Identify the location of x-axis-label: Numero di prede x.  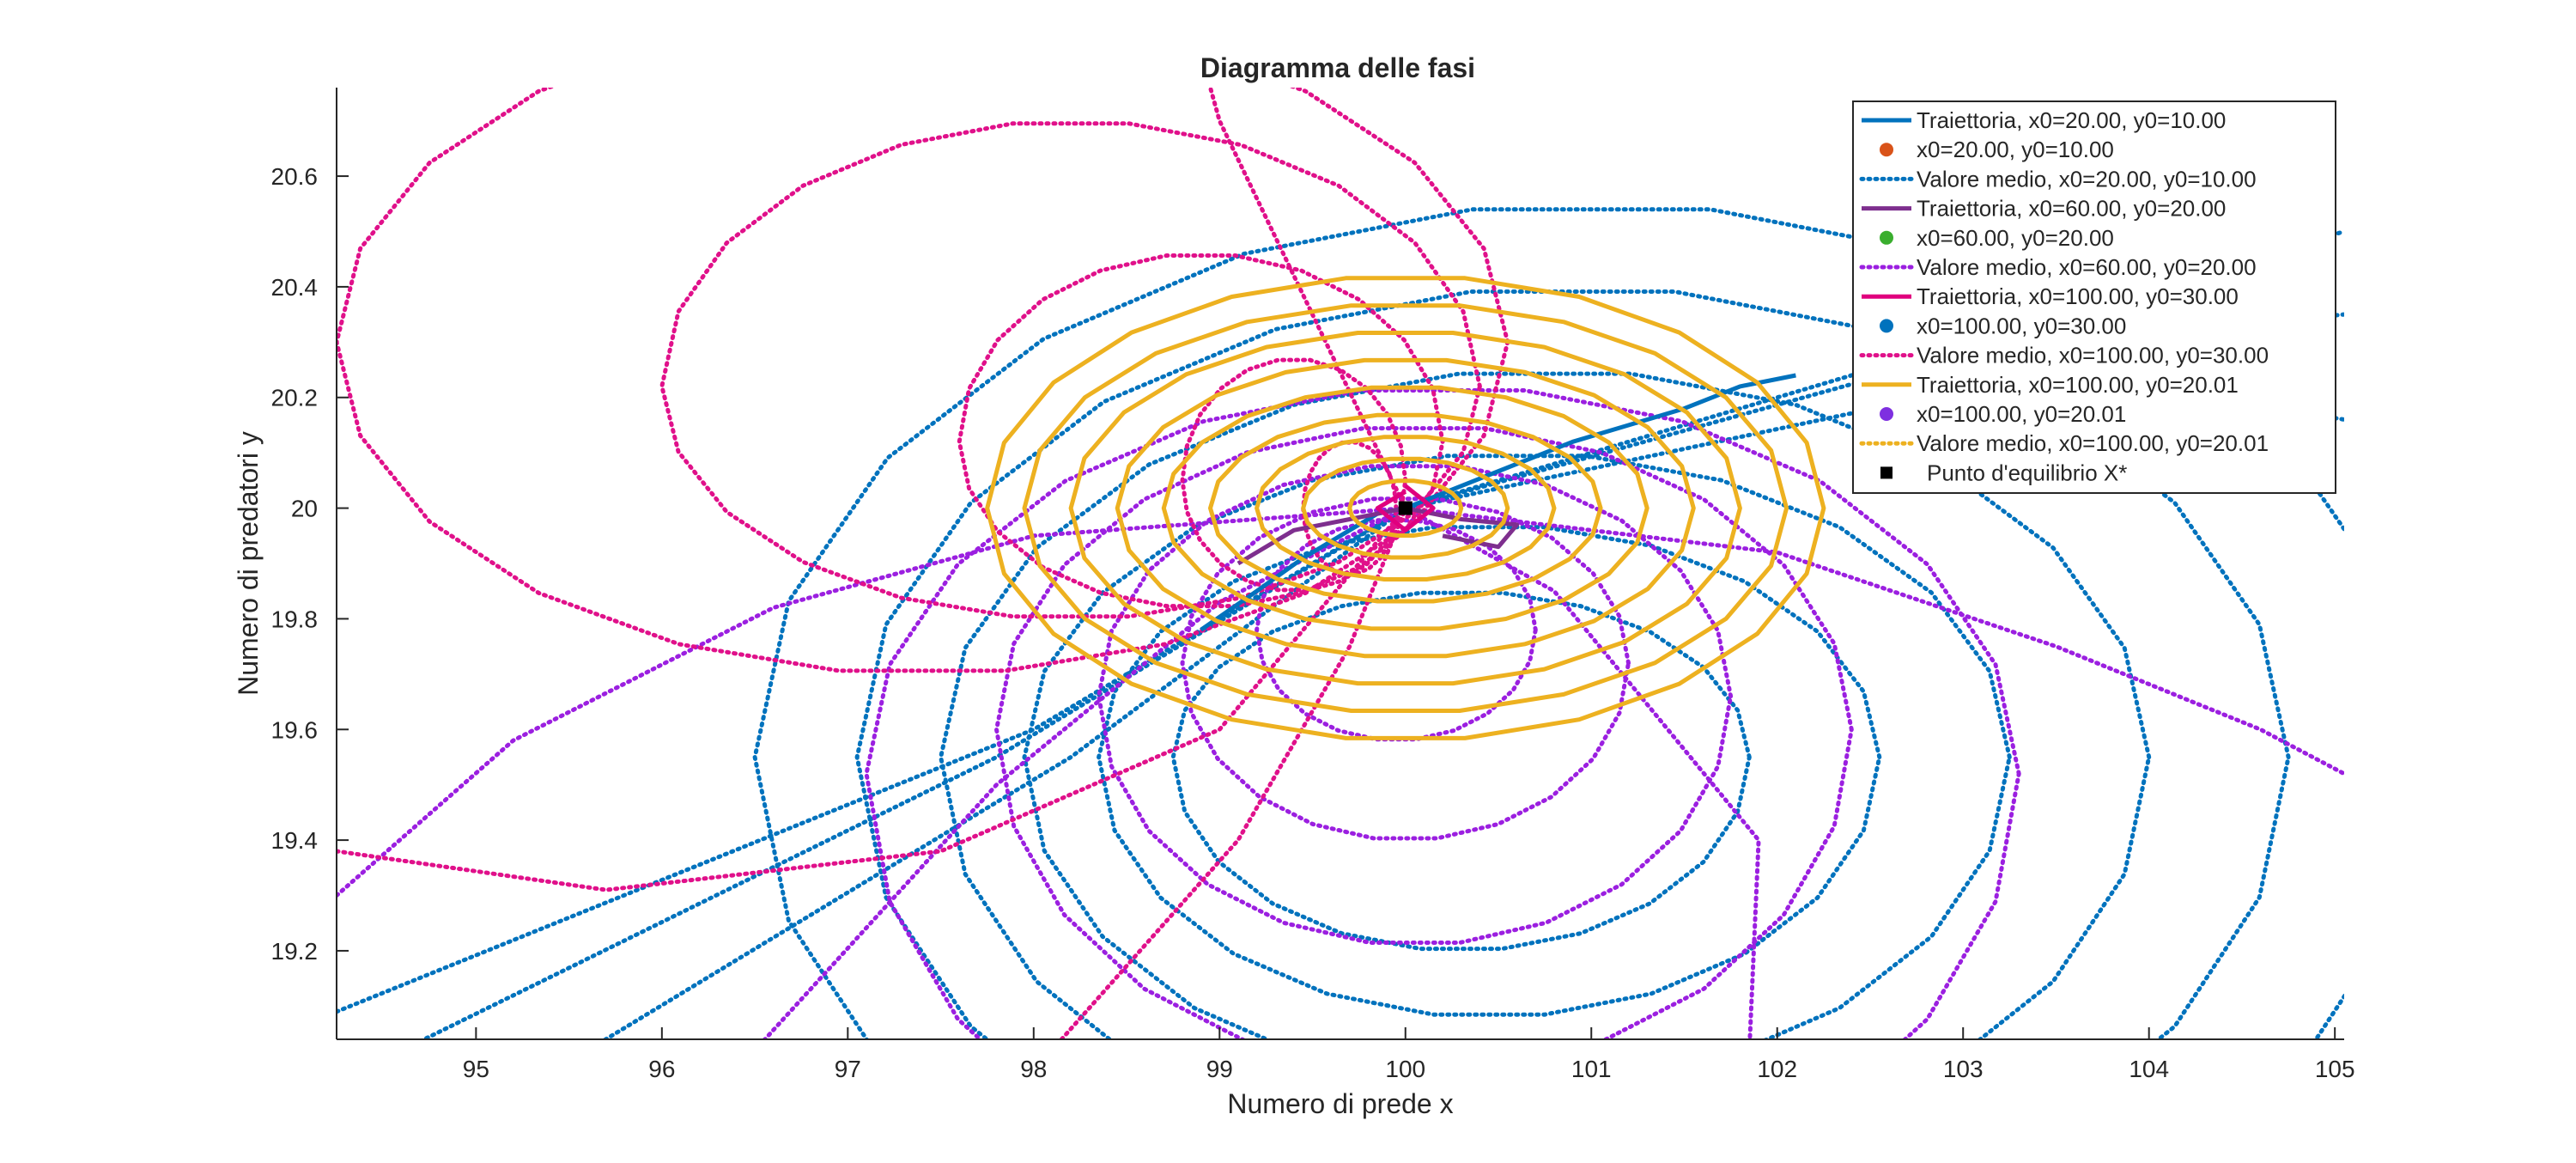
(1340, 1103).